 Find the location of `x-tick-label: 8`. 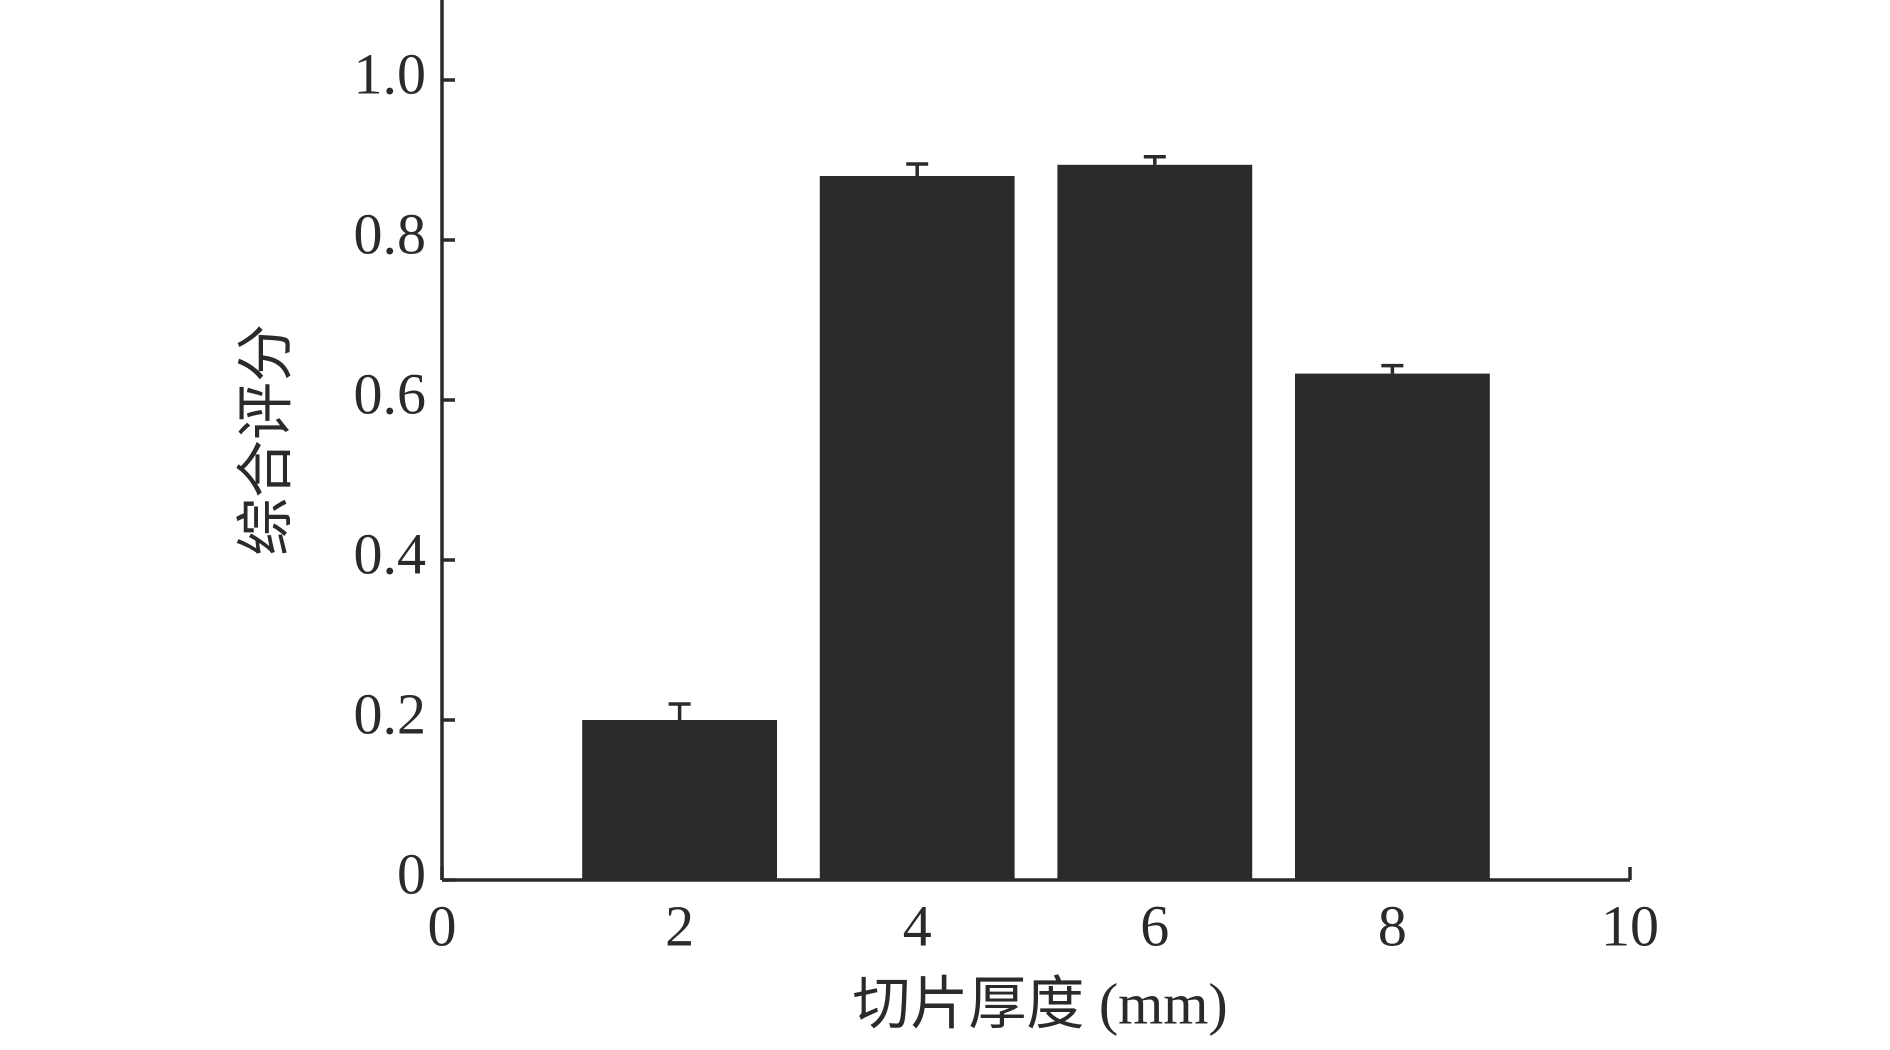

x-tick-label: 8 is located at coordinates (1392, 925).